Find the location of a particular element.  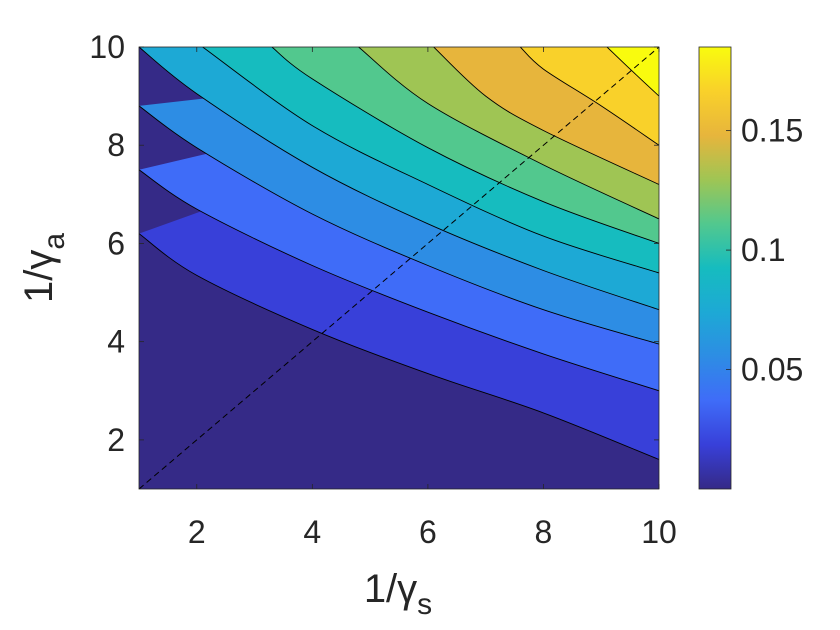

y-tick-label: 8 is located at coordinates (116, 145).